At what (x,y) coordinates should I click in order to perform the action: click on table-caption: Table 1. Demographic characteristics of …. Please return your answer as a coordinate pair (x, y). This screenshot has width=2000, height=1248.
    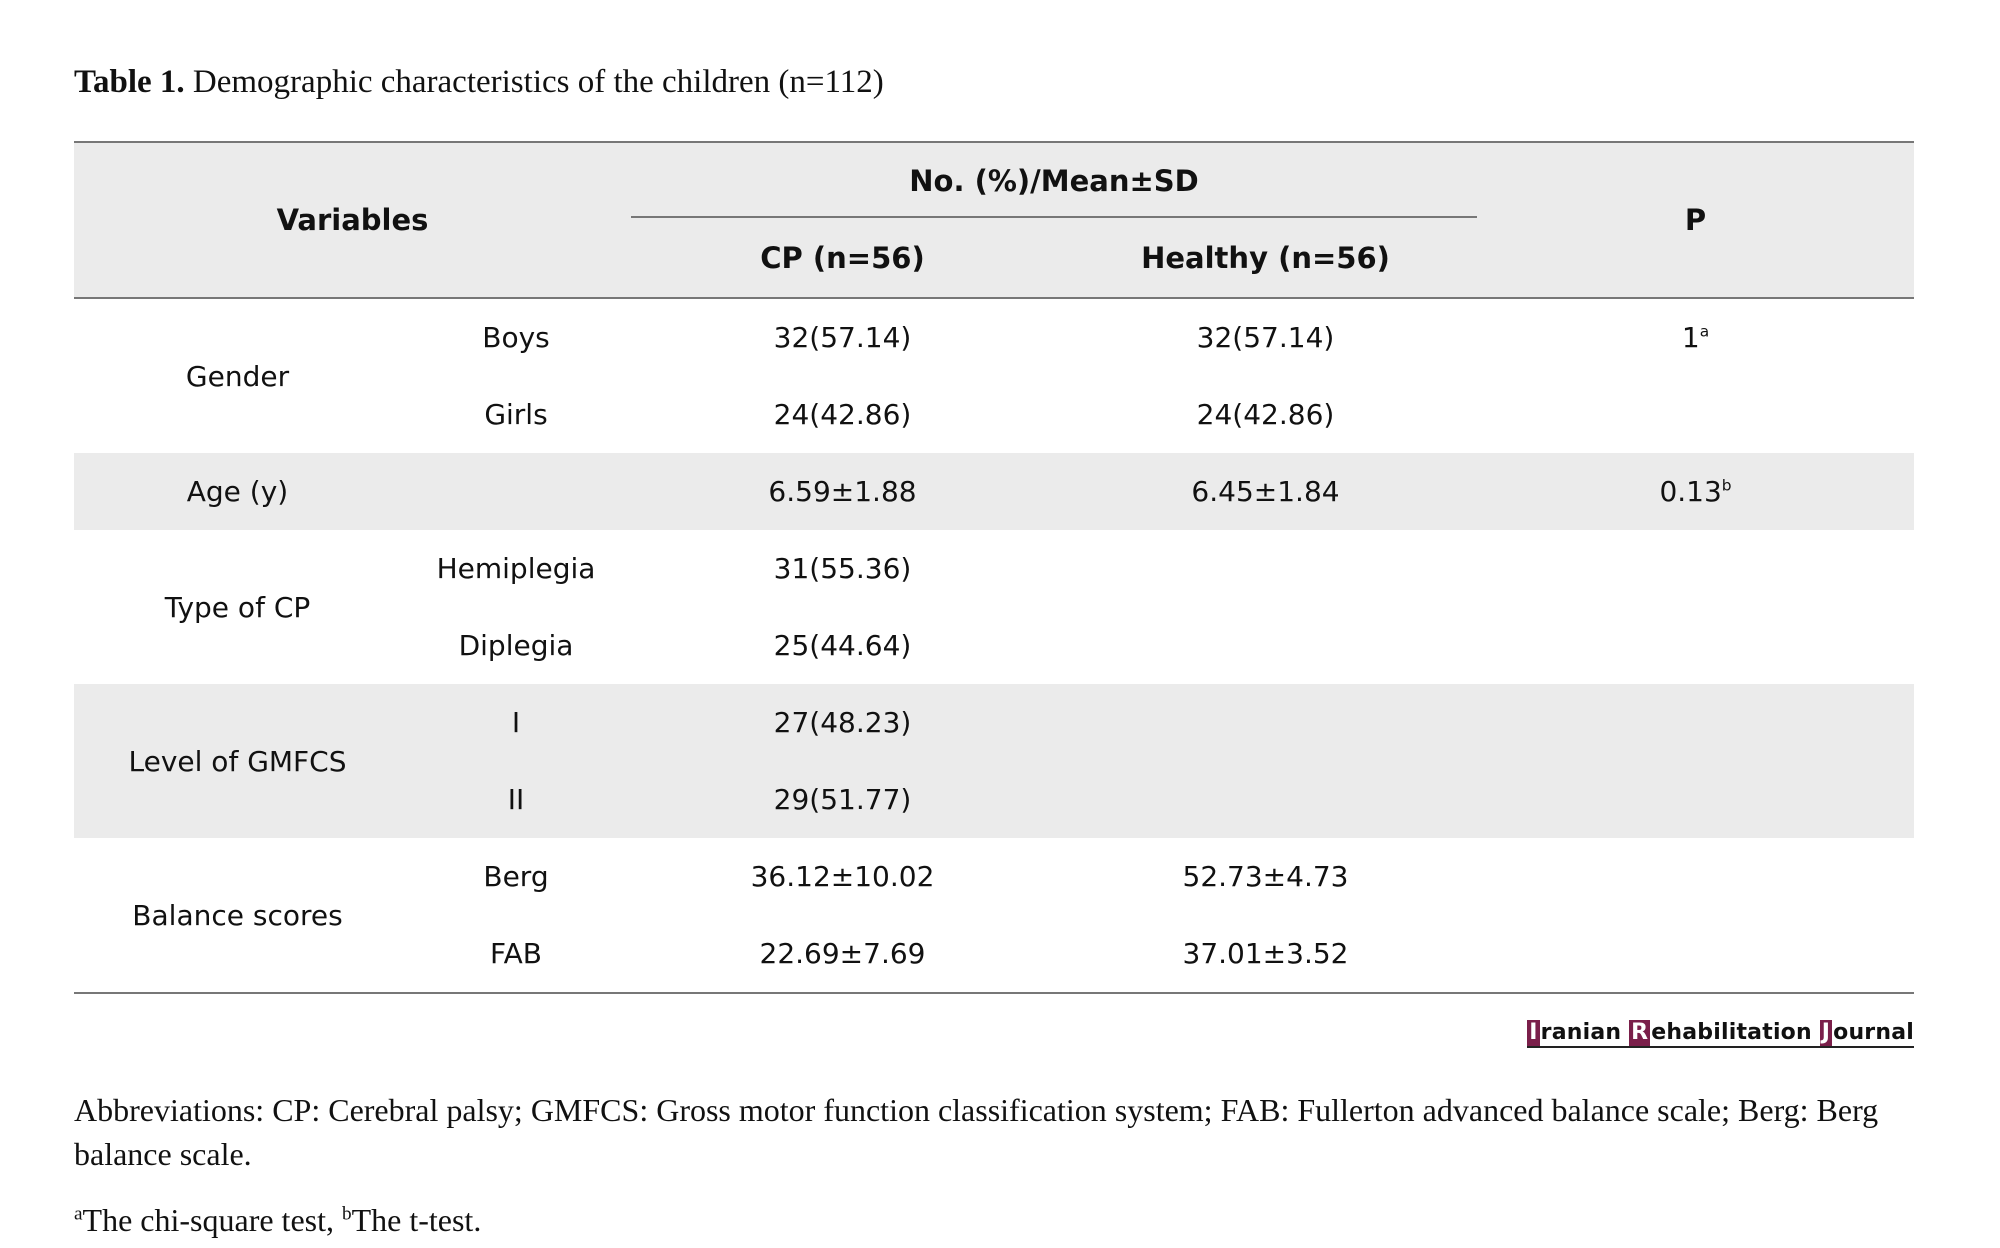
    Looking at the image, I should click on (479, 82).